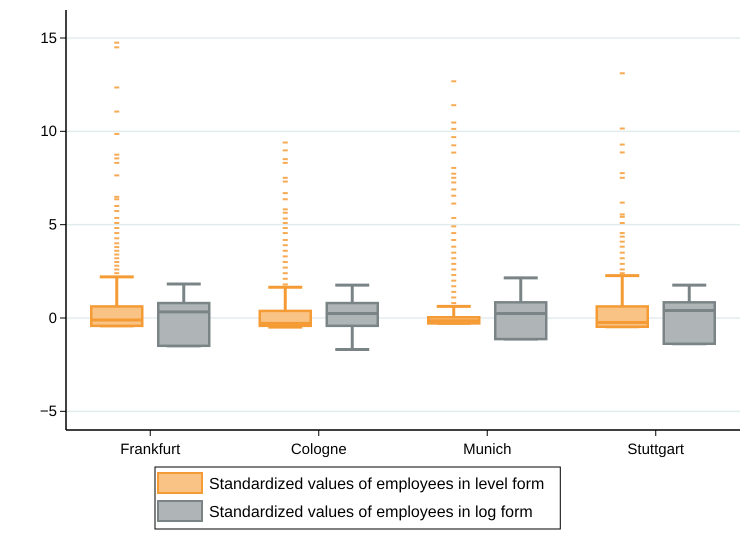 The height and width of the screenshot is (554, 750). What do you see at coordinates (48, 38) in the screenshot?
I see `y-tick-label: 15` at bounding box center [48, 38].